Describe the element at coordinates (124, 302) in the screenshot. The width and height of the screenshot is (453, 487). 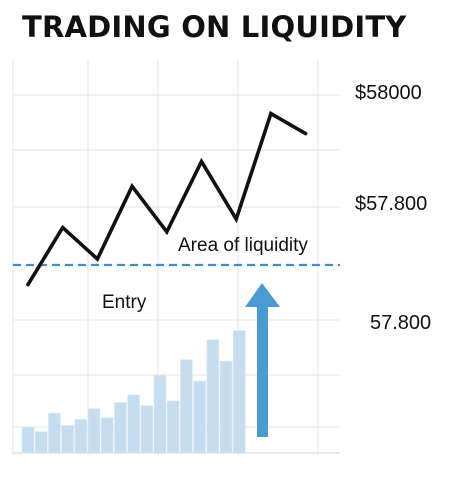
I see `entry-label: Entry` at that location.